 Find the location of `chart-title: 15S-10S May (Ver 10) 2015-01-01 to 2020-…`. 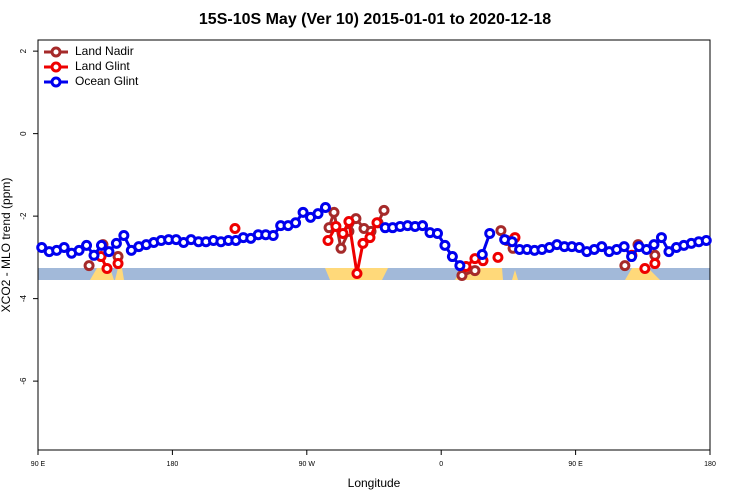

chart-title: 15S-10S May (Ver 10) 2015-01-01 to 2020-… is located at coordinates (375, 19).